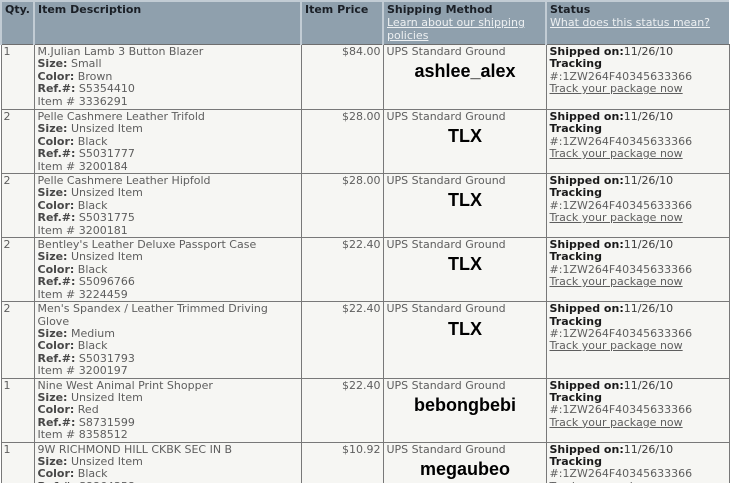  What do you see at coordinates (86, 218) in the screenshot?
I see `item-ref: Ref.#: S5031775` at bounding box center [86, 218].